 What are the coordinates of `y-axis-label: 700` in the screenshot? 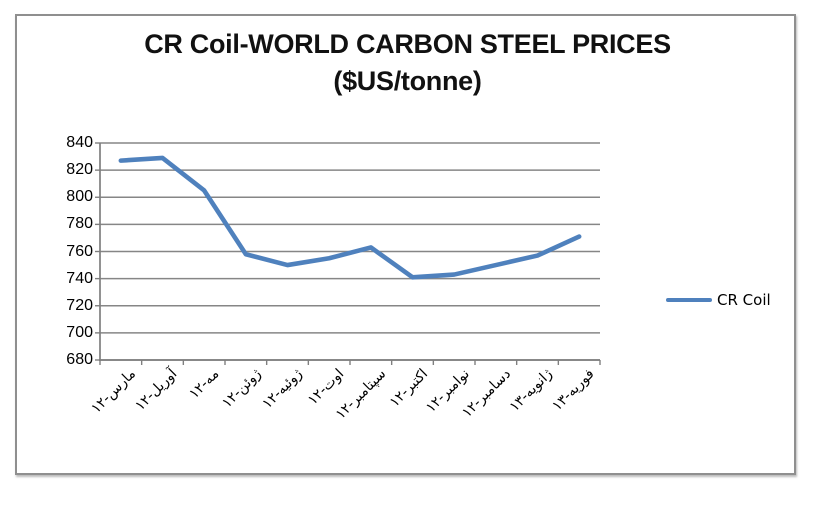 It's located at (79, 332).